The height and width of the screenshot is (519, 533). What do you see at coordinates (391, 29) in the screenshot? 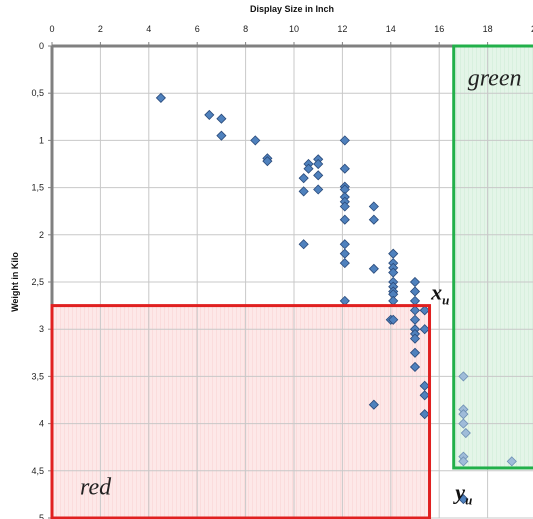
I see `x-tick-label: 14` at bounding box center [391, 29].